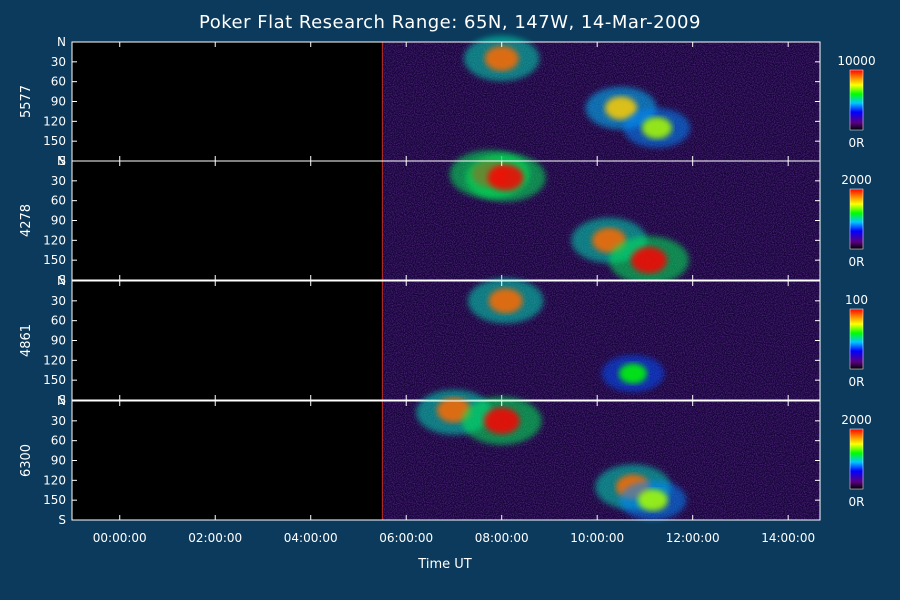  What do you see at coordinates (406, 538) in the screenshot?
I see `x-tick-label: 06:00:00` at bounding box center [406, 538].